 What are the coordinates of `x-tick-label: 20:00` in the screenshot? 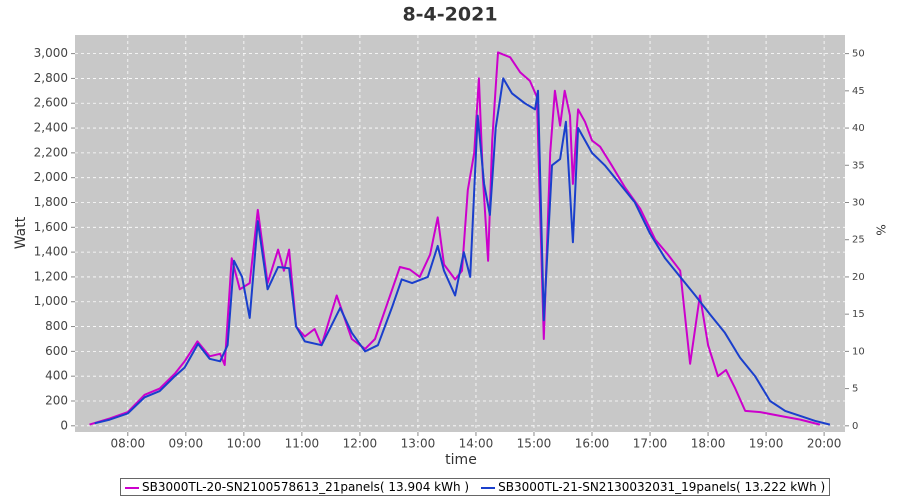 It's located at (824, 444).